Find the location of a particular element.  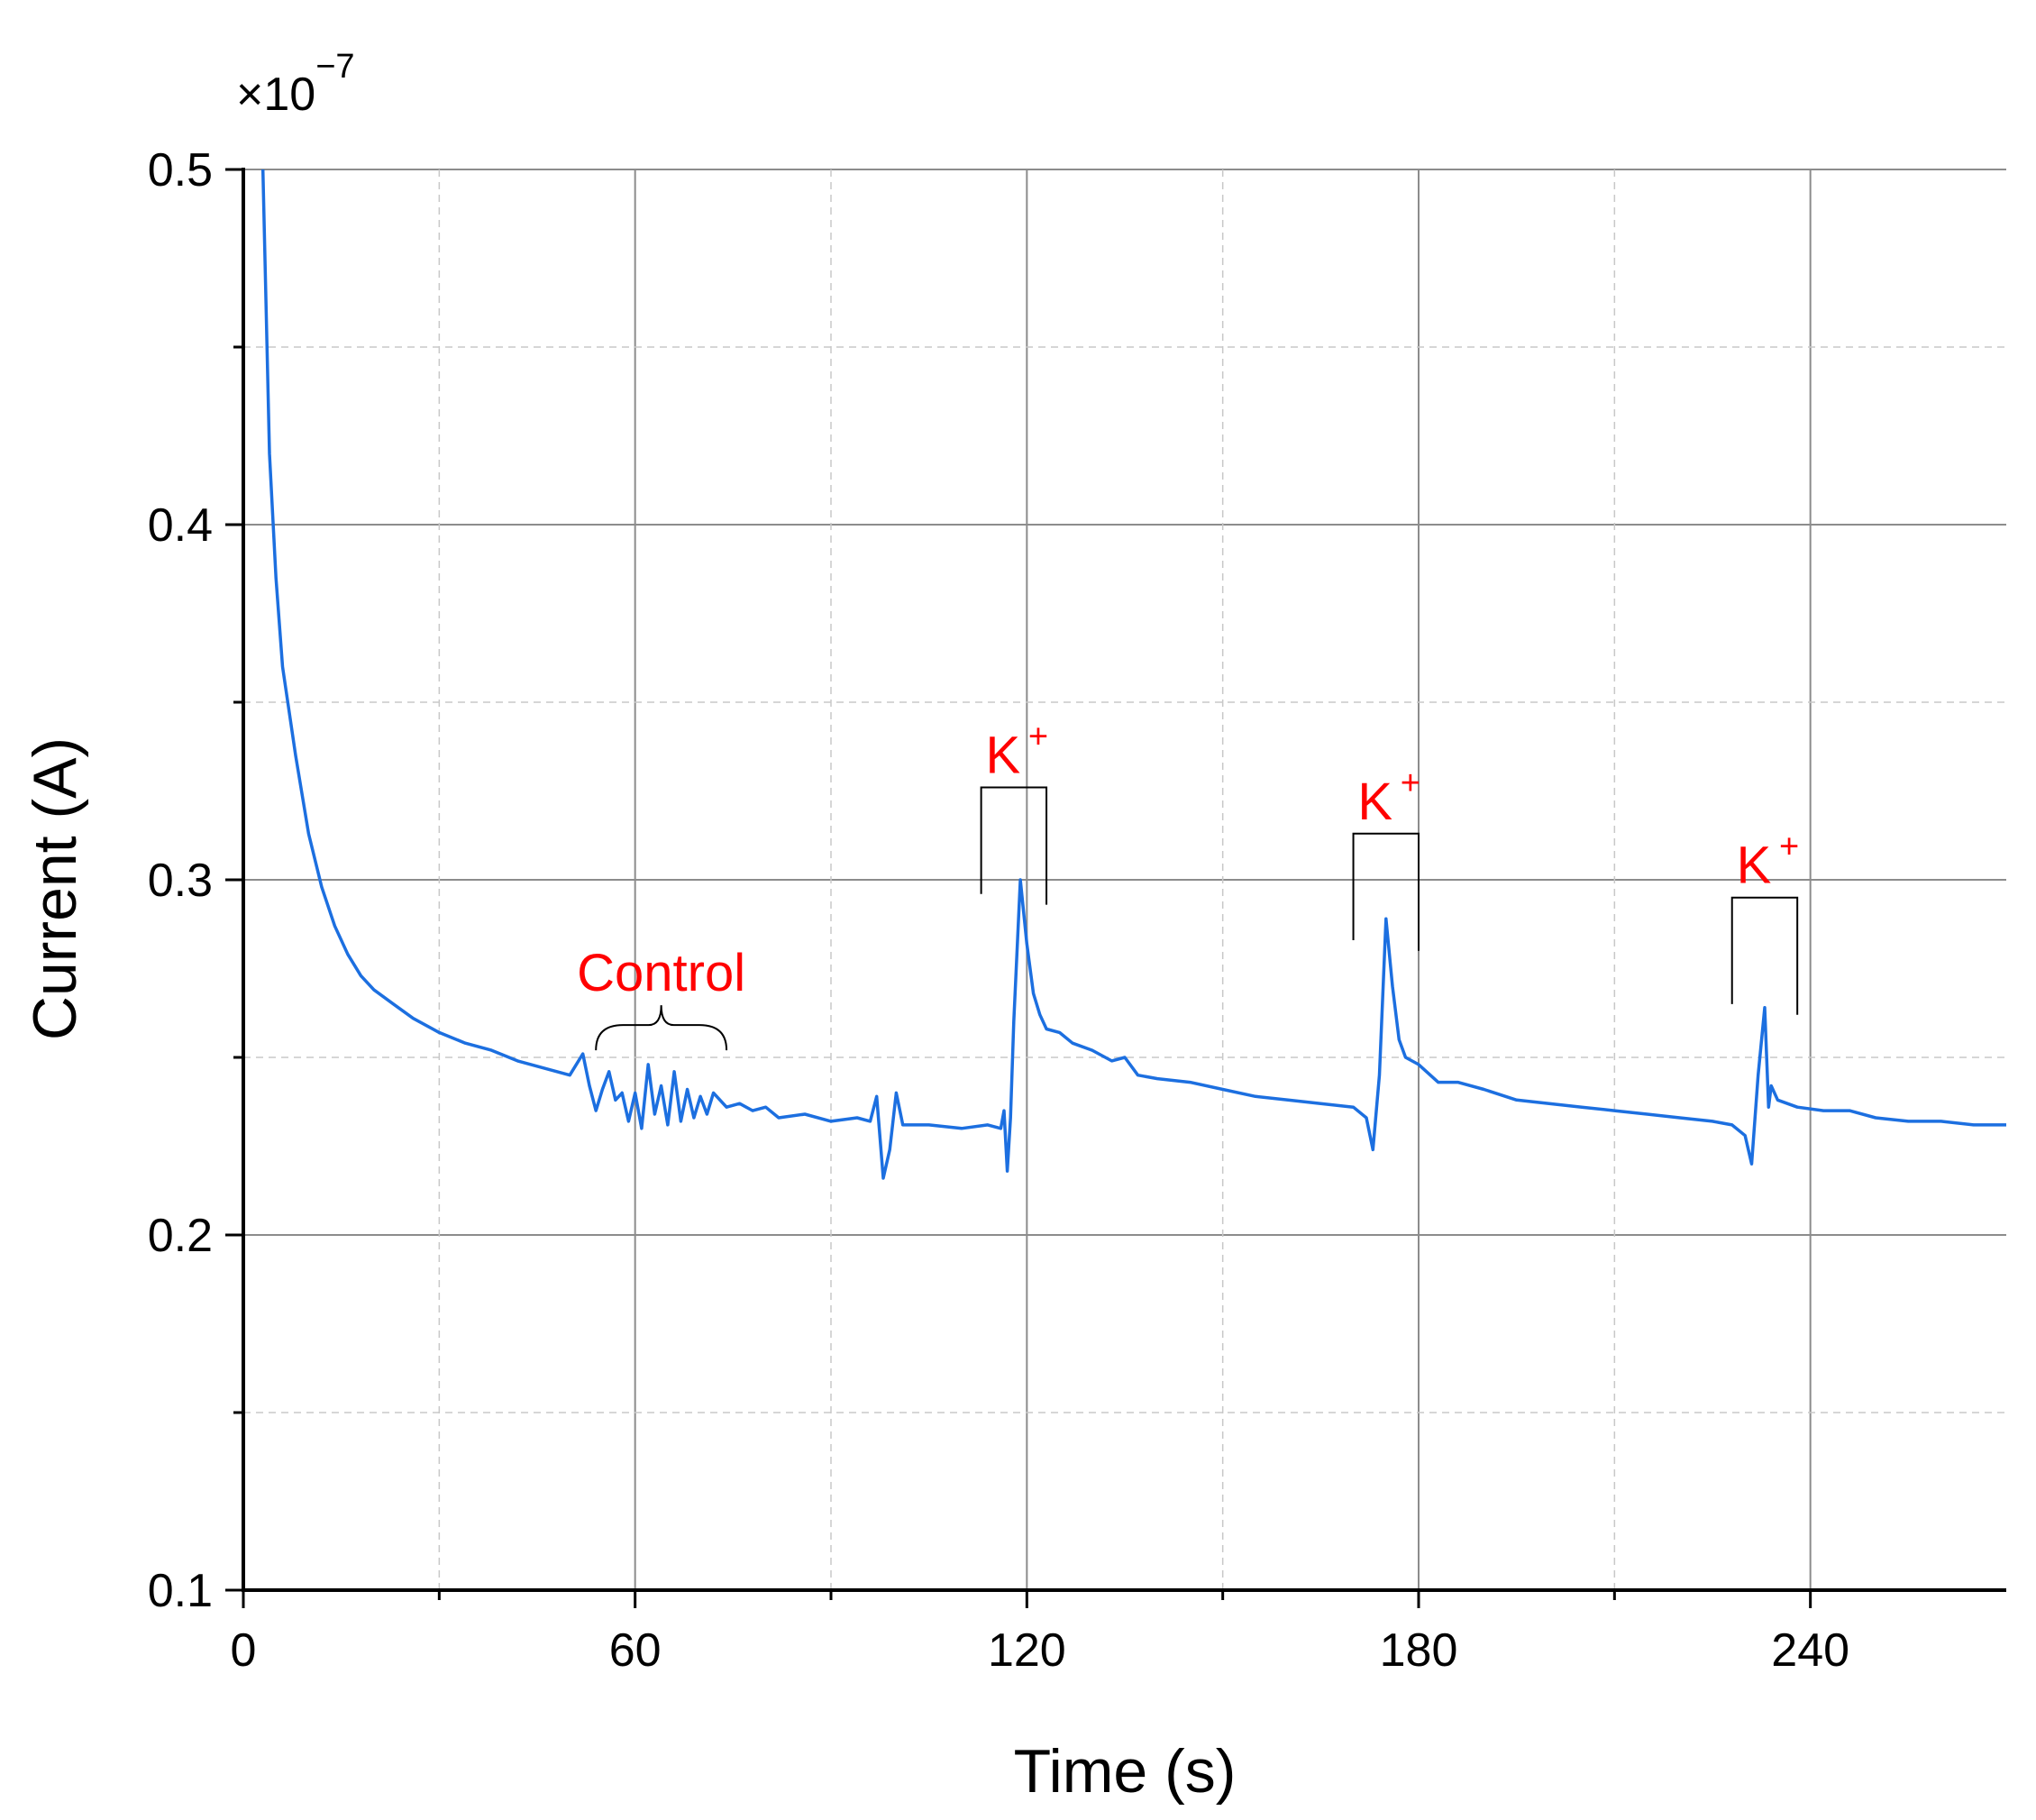

y-scale-exponent: −7 is located at coordinates (334, 67).